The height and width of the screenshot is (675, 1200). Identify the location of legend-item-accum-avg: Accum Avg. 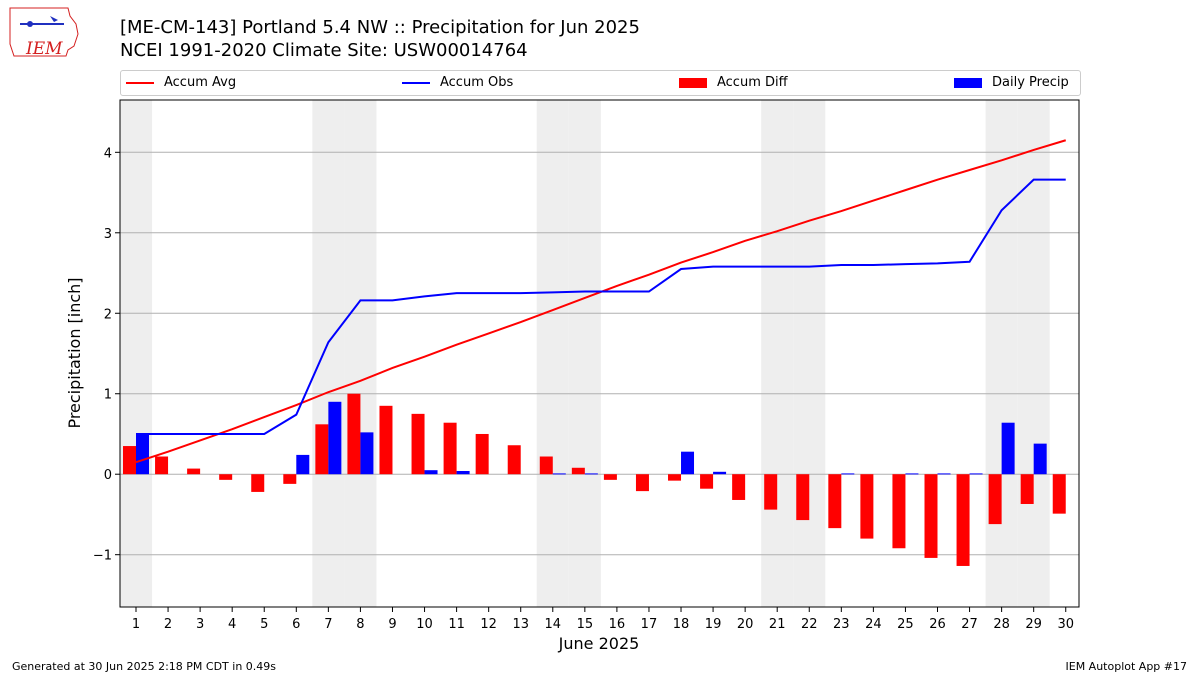
(181, 83).